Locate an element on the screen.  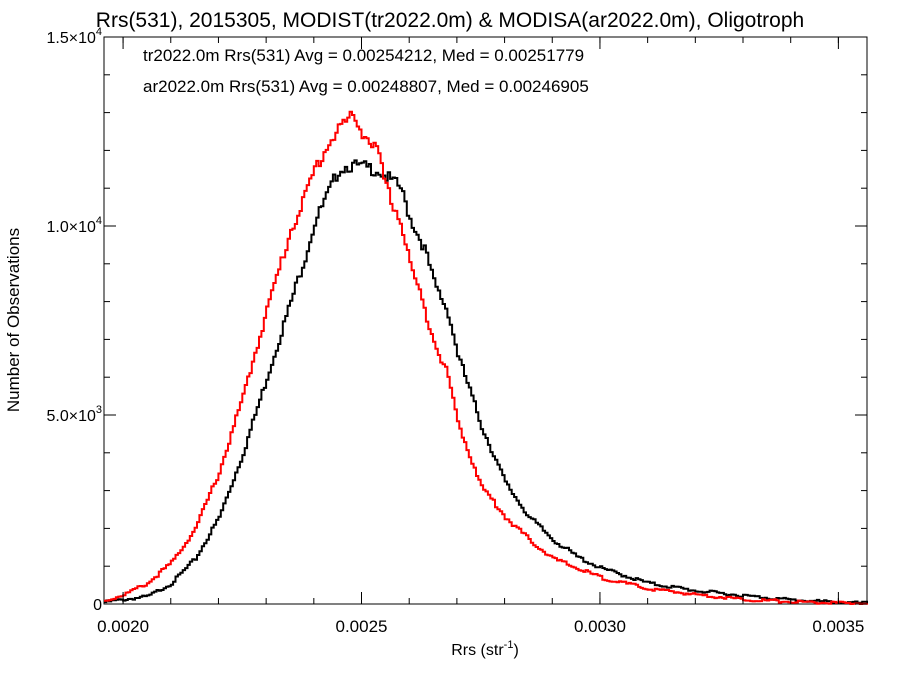
y-tick-label: 1.5×10⁴ is located at coordinates (74, 36).